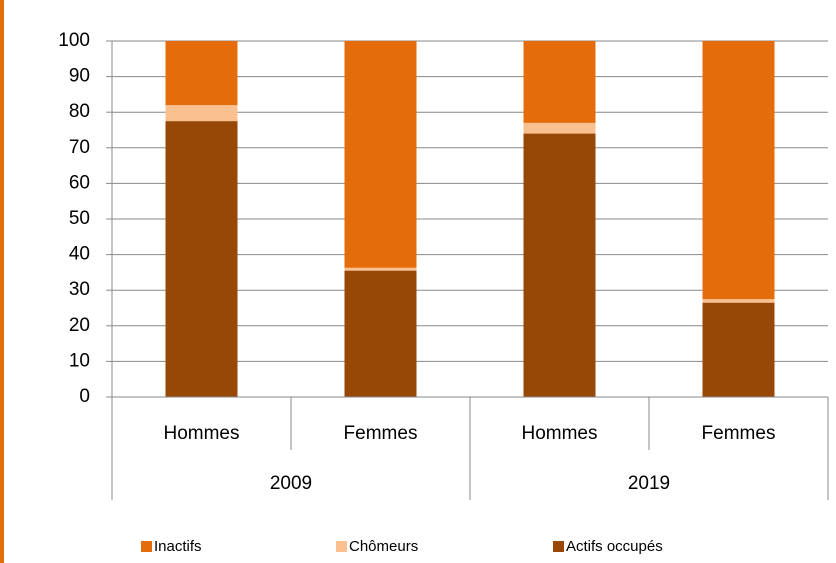 Image resolution: width=836 pixels, height=563 pixels. I want to click on y-tick-label: 80, so click(79, 111).